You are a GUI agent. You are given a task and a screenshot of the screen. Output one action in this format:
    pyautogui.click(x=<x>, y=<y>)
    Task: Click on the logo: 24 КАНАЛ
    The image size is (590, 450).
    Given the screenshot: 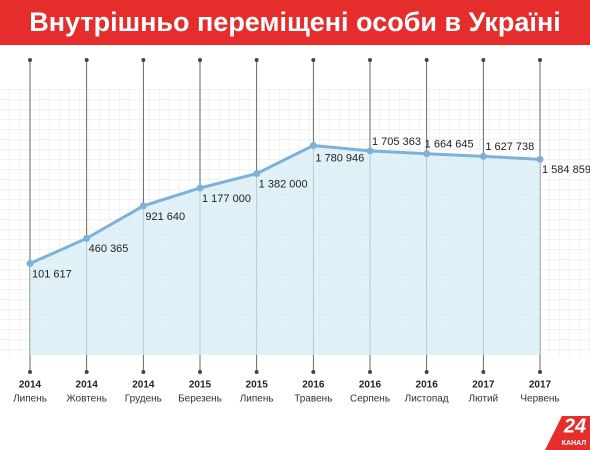 What is the action you would take?
    pyautogui.click(x=567, y=432)
    